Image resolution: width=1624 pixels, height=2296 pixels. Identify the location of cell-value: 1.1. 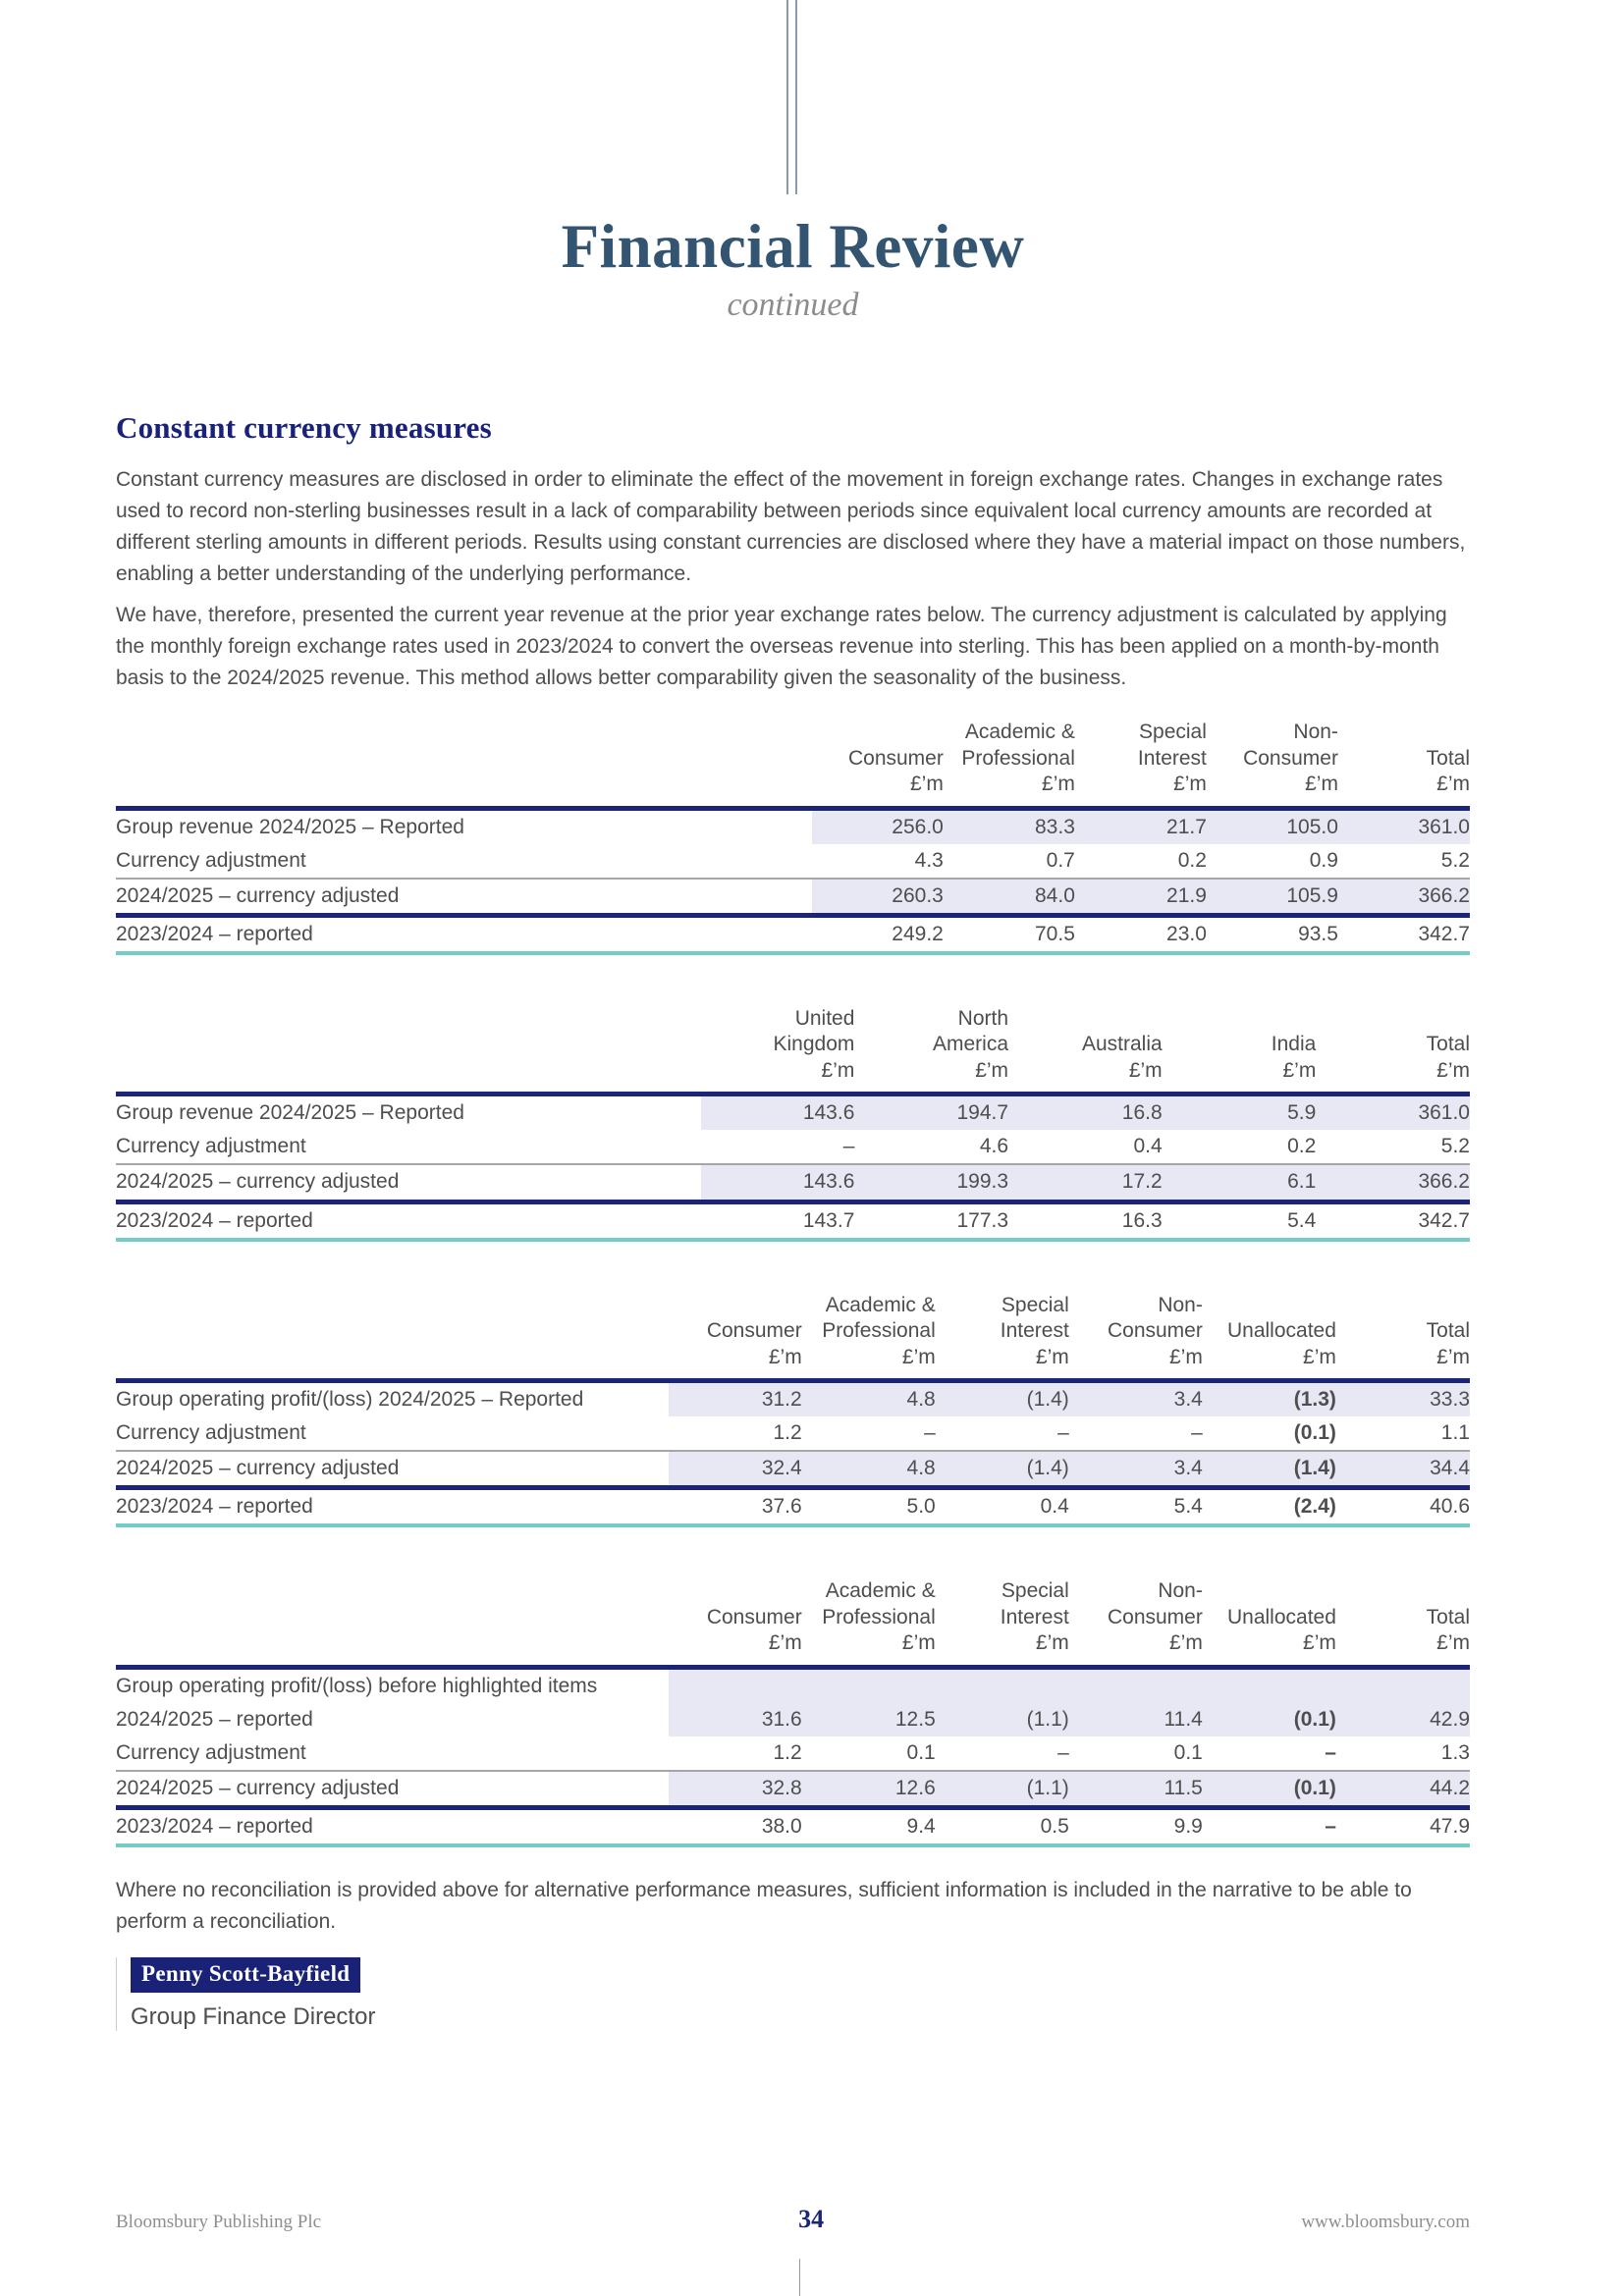
(1402, 1434).